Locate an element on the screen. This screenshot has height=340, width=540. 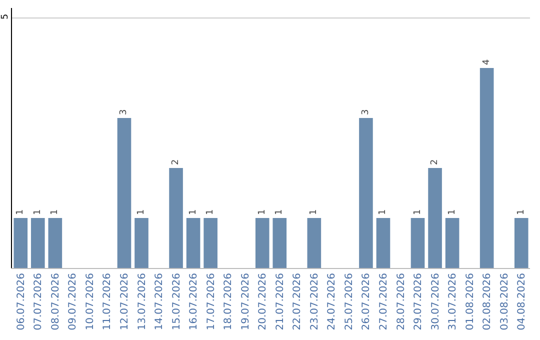
x-tick-label: 18.07.2026 is located at coordinates (228, 301).